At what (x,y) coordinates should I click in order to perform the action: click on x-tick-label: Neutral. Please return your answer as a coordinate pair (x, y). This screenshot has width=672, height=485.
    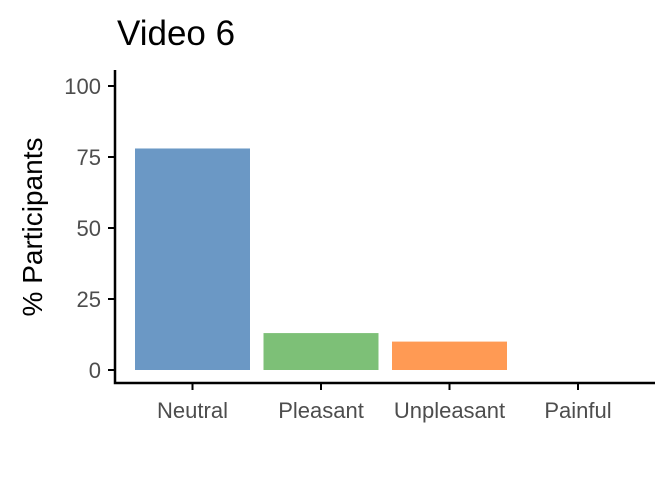
    Looking at the image, I should click on (192, 410).